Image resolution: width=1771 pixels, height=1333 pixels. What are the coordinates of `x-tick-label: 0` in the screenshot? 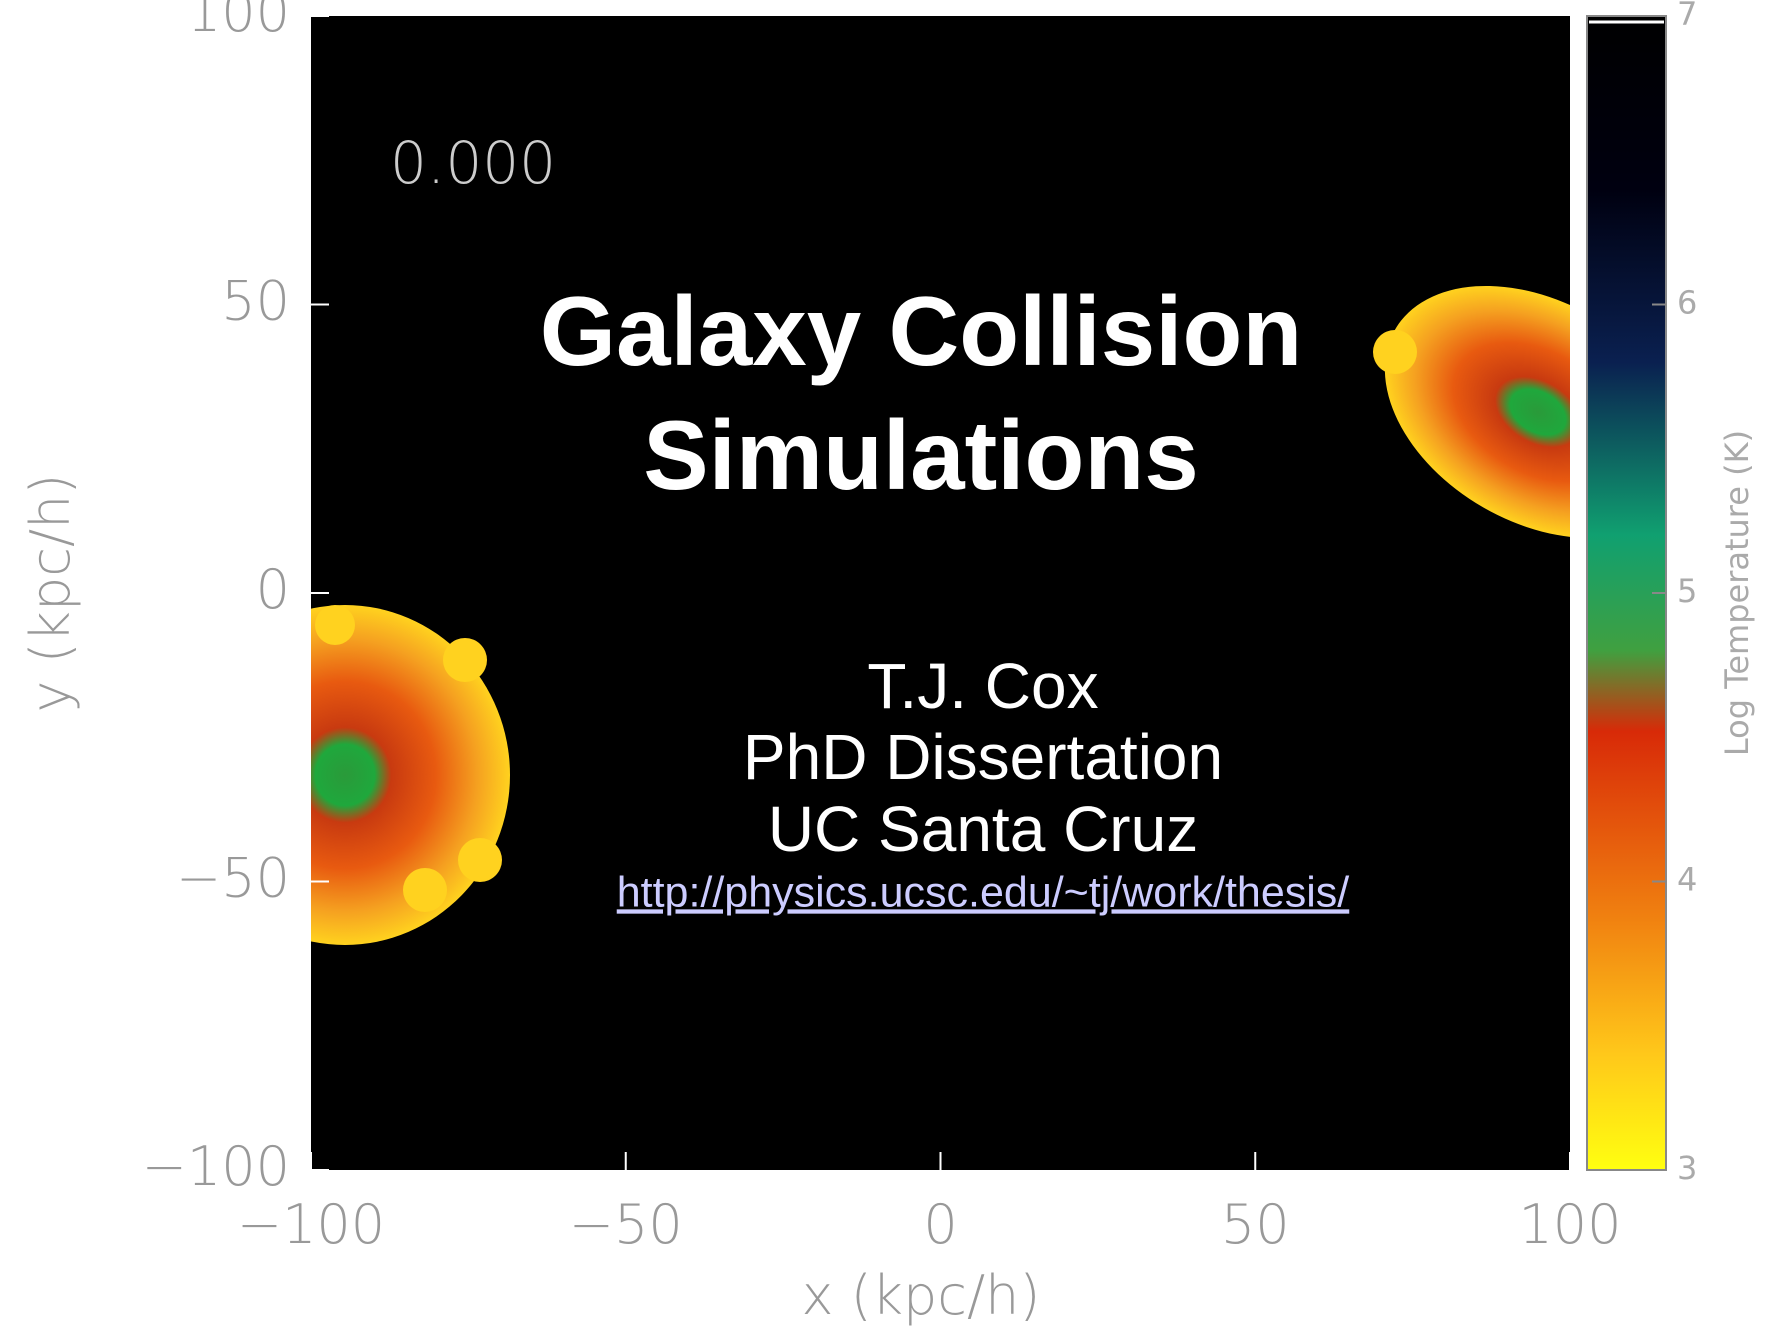 It's located at (940, 1224).